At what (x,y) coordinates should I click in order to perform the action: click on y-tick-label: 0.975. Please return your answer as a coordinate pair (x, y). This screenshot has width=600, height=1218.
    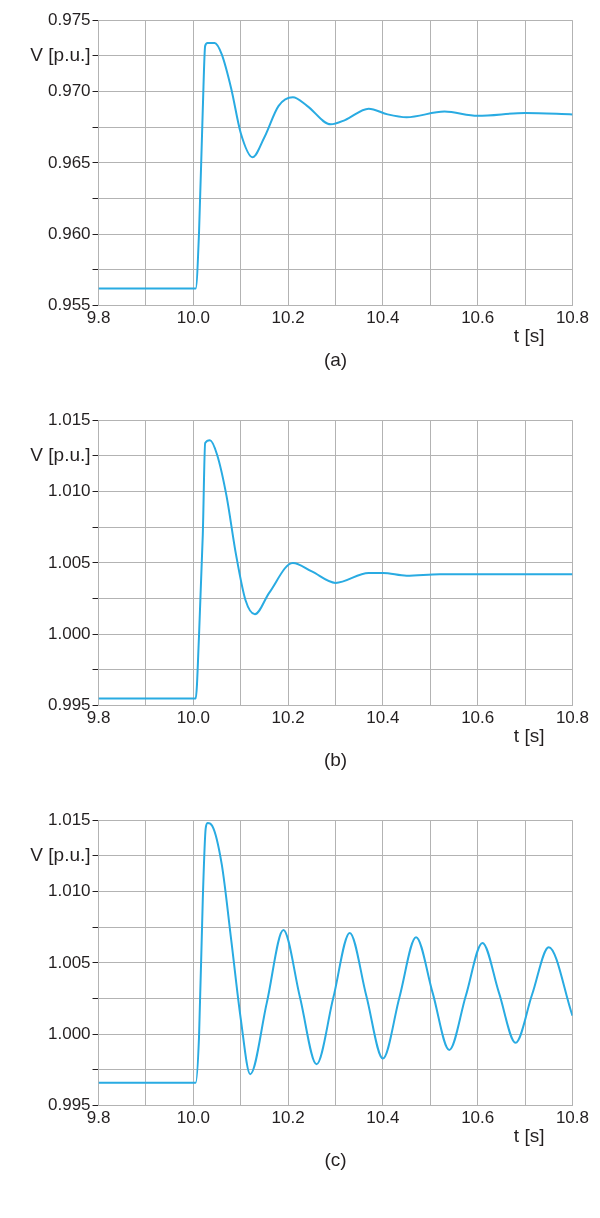
    Looking at the image, I should click on (69, 19).